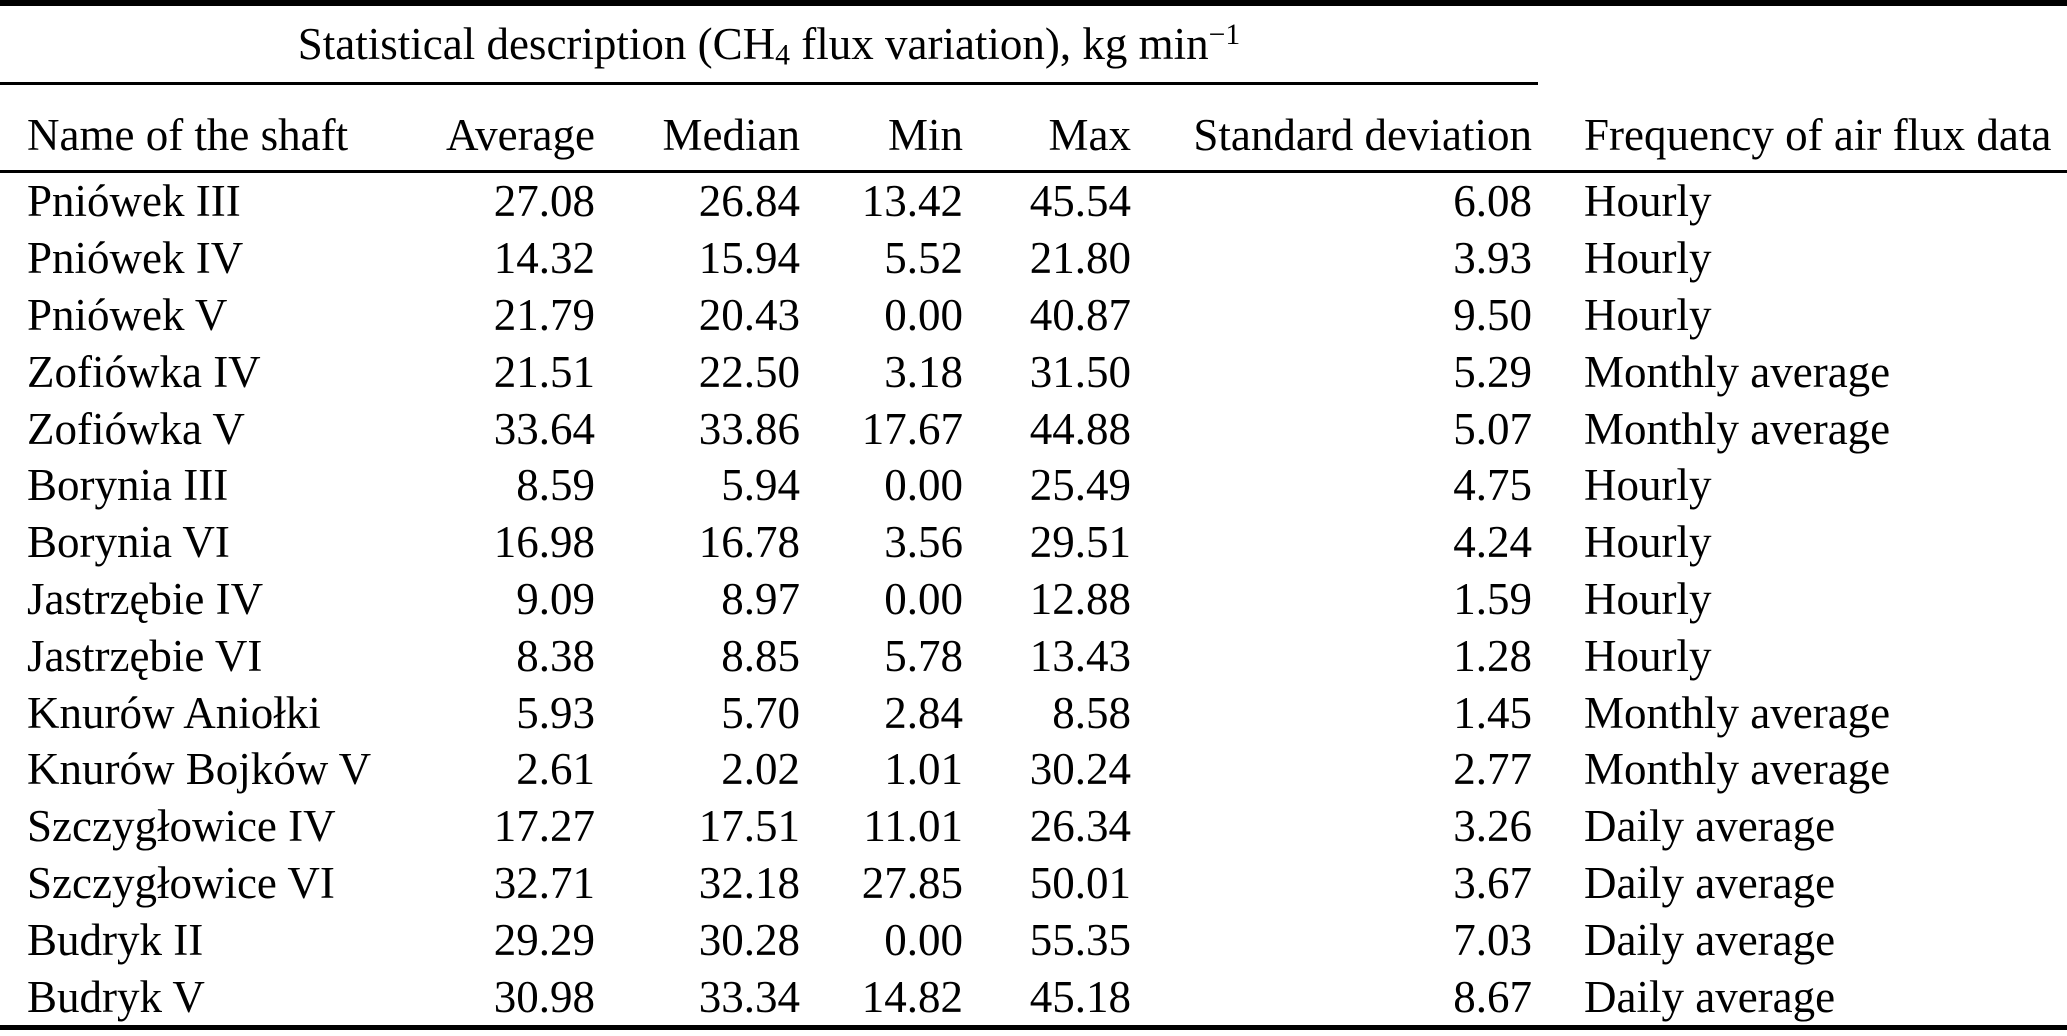 The image size is (2067, 1036). Describe the element at coordinates (749, 826) in the screenshot. I see `median-cell: 17.51` at that location.